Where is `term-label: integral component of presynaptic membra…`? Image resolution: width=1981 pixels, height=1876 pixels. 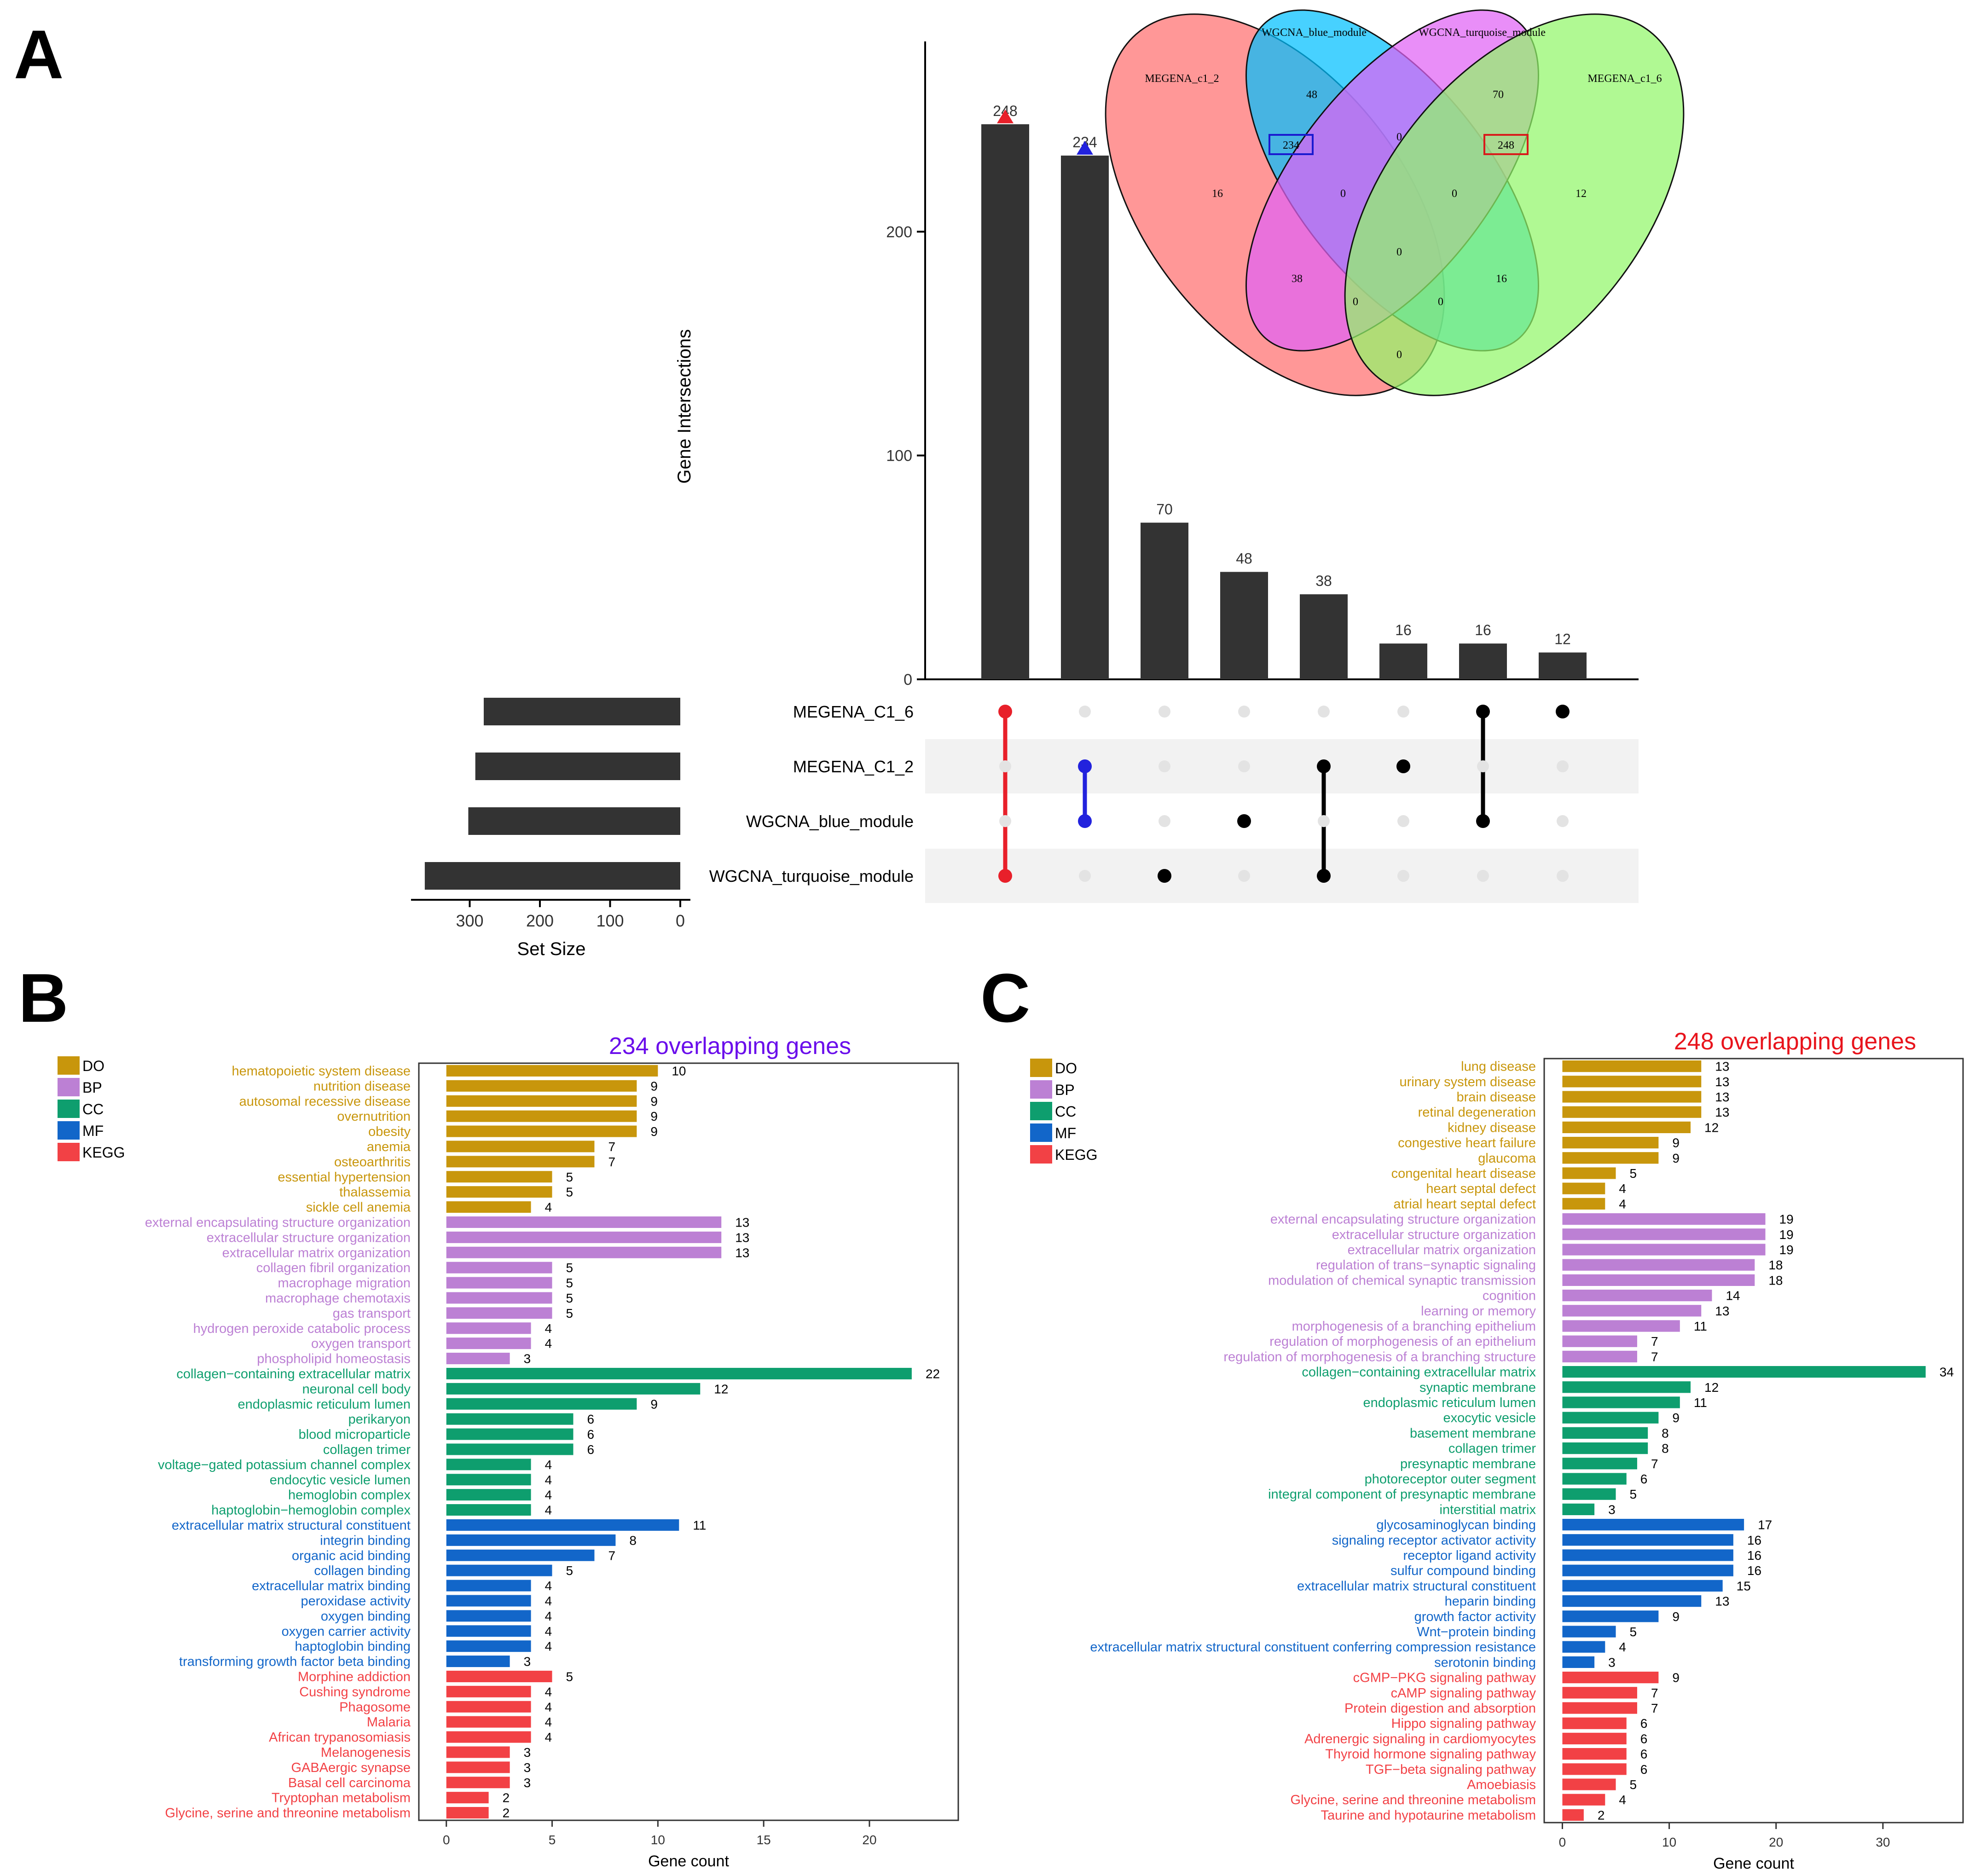 term-label: integral component of presynaptic membra… is located at coordinates (1402, 1494).